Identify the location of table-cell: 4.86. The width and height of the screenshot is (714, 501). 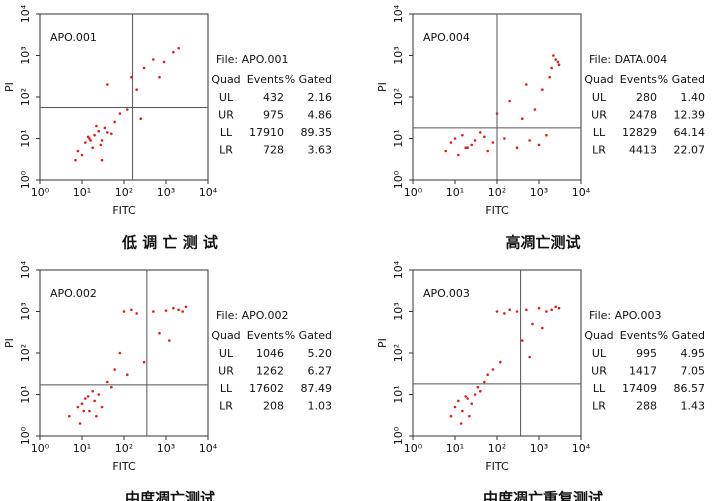
(320, 115).